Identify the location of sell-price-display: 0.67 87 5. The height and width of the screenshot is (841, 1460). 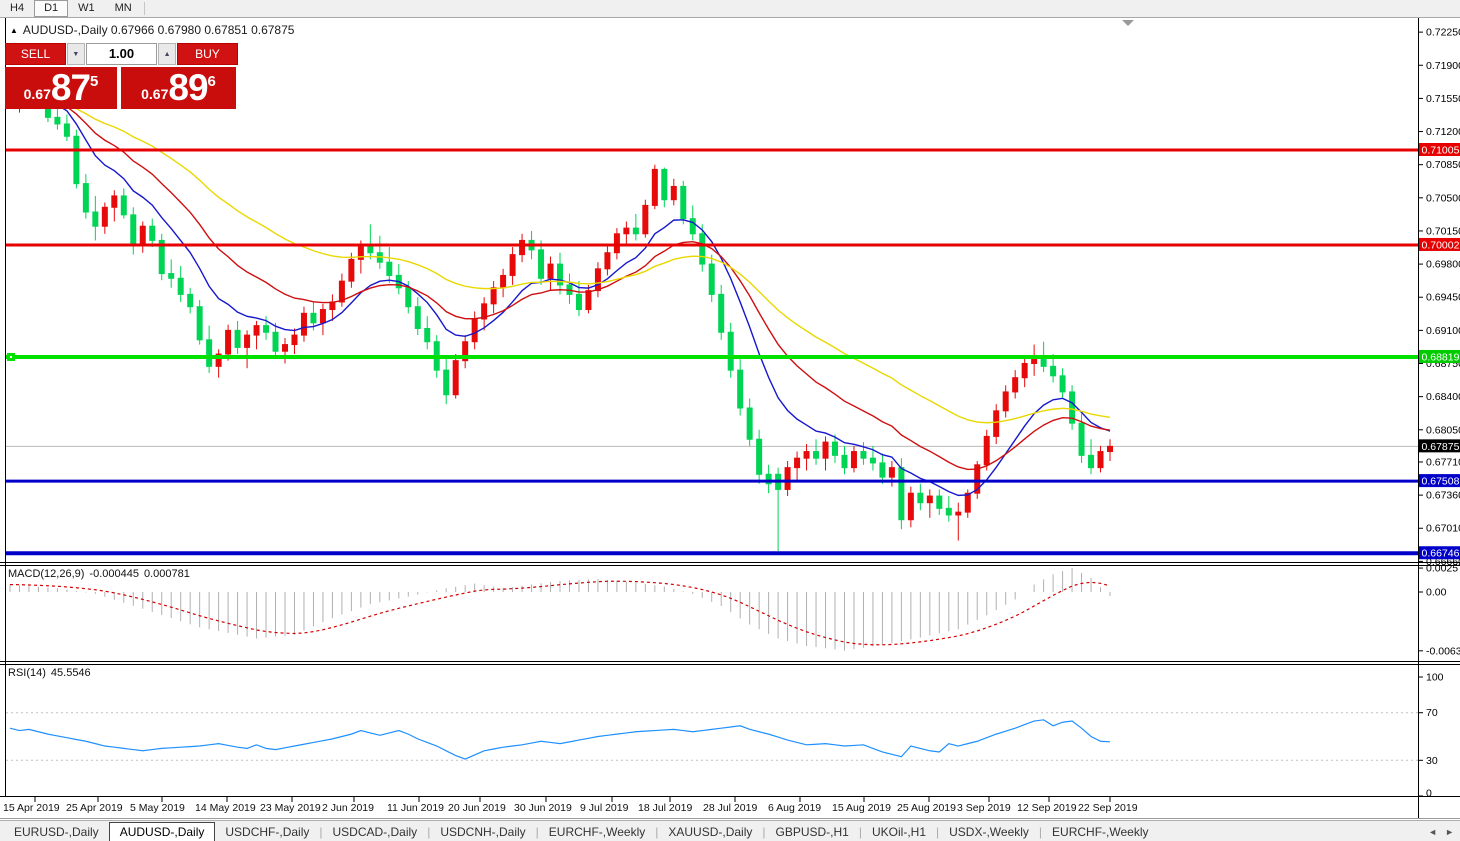
(61, 88).